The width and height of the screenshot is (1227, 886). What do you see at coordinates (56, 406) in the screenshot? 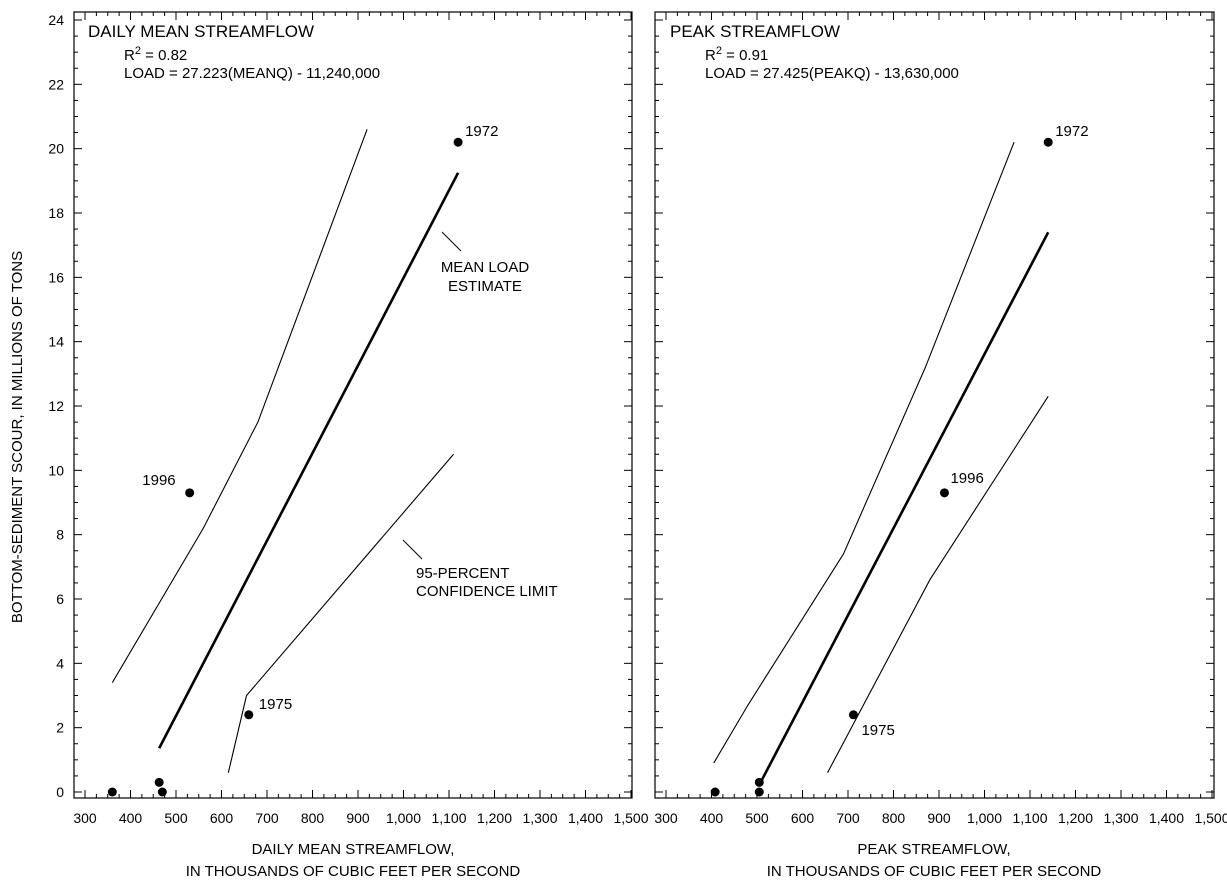
I see `y-tick-label: 12` at bounding box center [56, 406].